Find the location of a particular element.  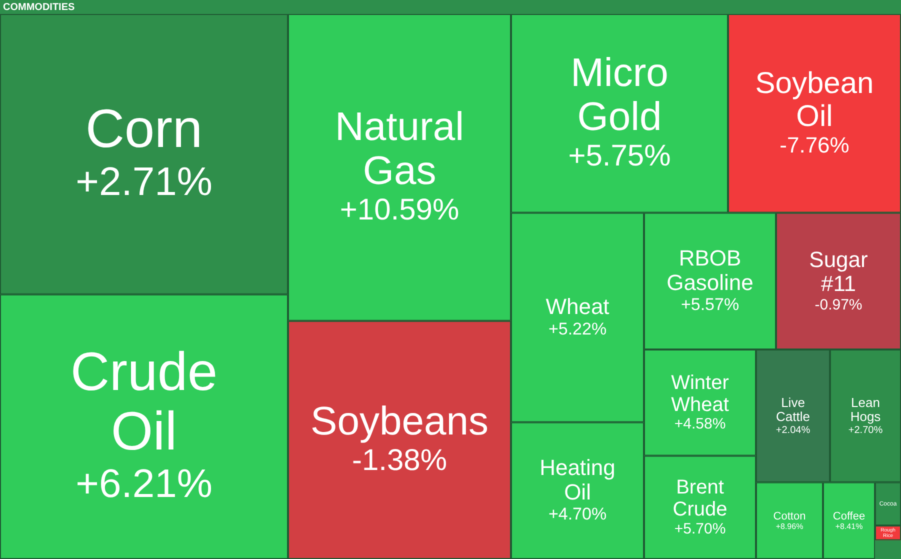

data-label: +4.70% is located at coordinates (577, 514).